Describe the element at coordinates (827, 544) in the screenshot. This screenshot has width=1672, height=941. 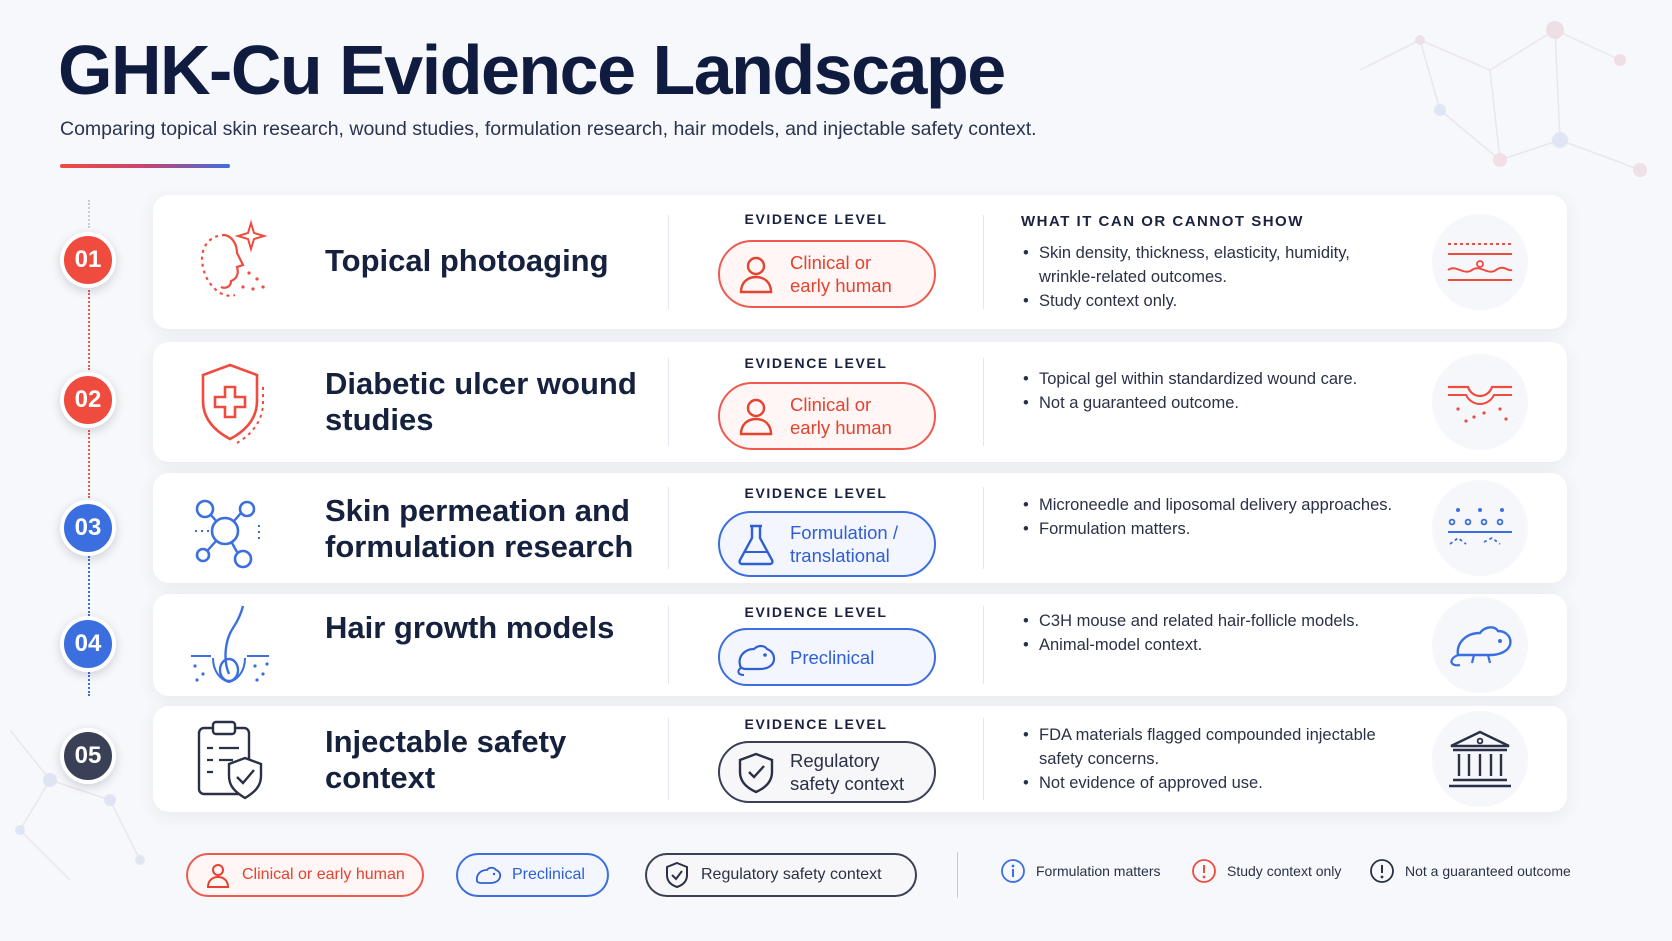
I see `evidence-badge-formulation: Formulation / translational` at that location.